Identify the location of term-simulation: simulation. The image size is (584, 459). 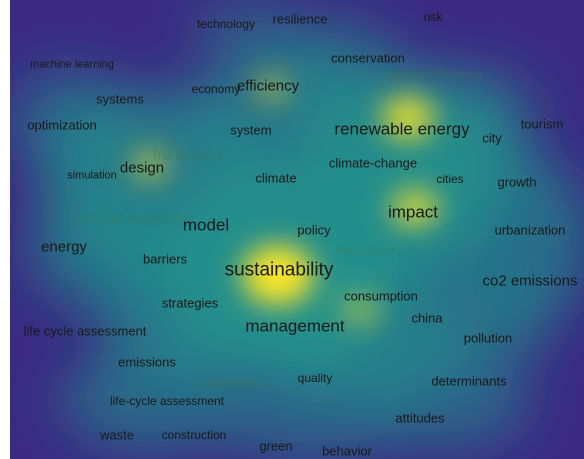
(92, 175).